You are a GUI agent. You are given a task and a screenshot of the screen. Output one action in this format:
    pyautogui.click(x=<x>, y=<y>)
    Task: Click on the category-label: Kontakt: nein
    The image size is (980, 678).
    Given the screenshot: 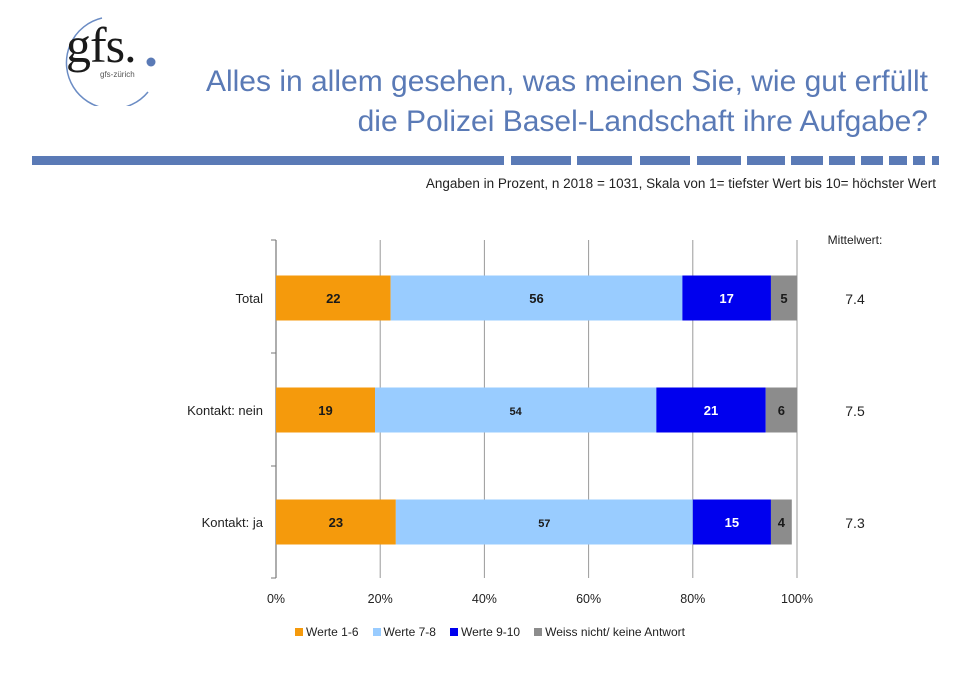 What is the action you would take?
    pyautogui.click(x=225, y=410)
    